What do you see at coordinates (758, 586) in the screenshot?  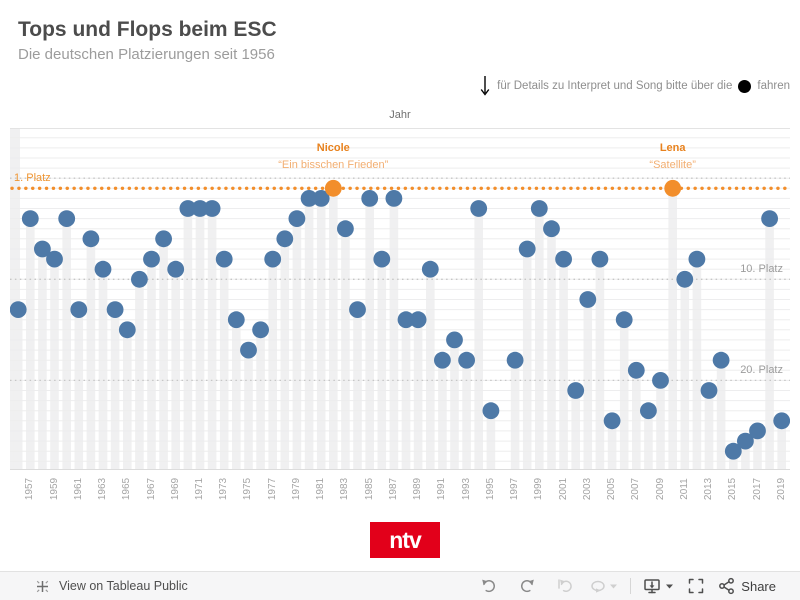 I see `share-label: Share` at bounding box center [758, 586].